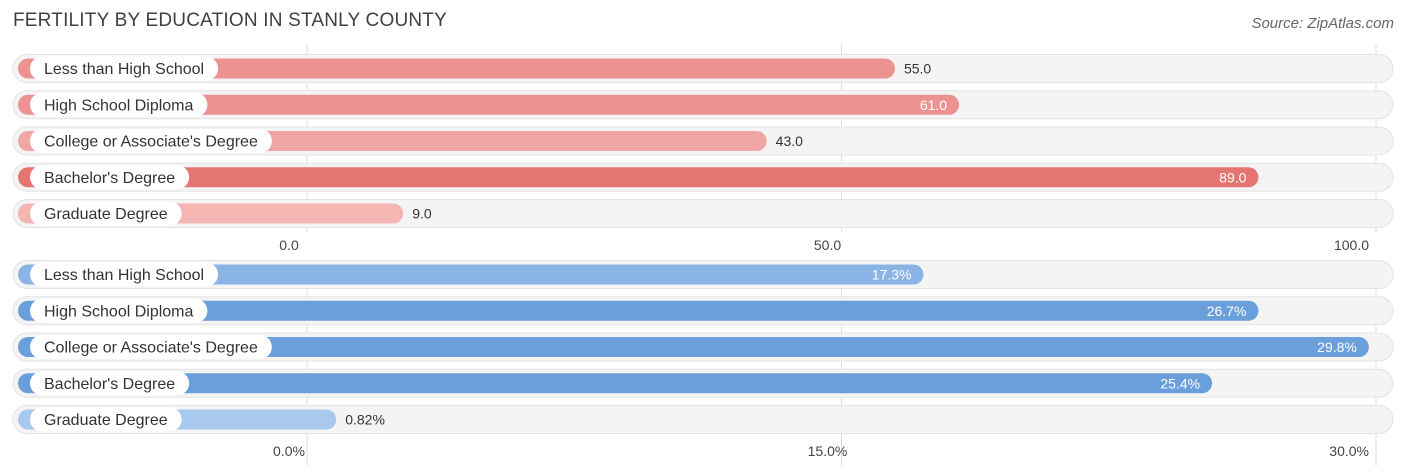 This screenshot has height=475, width=1406. Describe the element at coordinates (892, 275) in the screenshot. I see `value-label: 17.3%` at that location.